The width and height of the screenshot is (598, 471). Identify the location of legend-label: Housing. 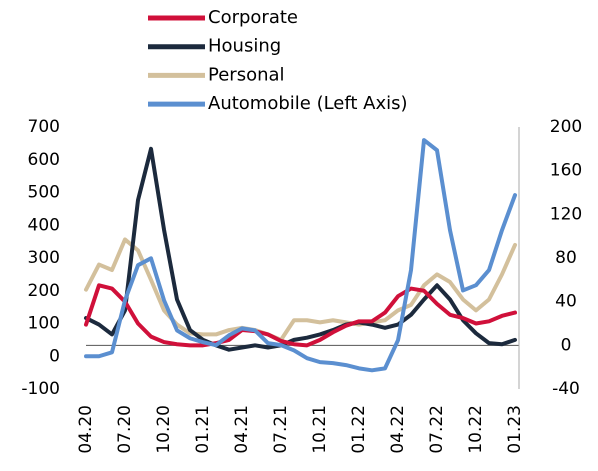
(244, 46).